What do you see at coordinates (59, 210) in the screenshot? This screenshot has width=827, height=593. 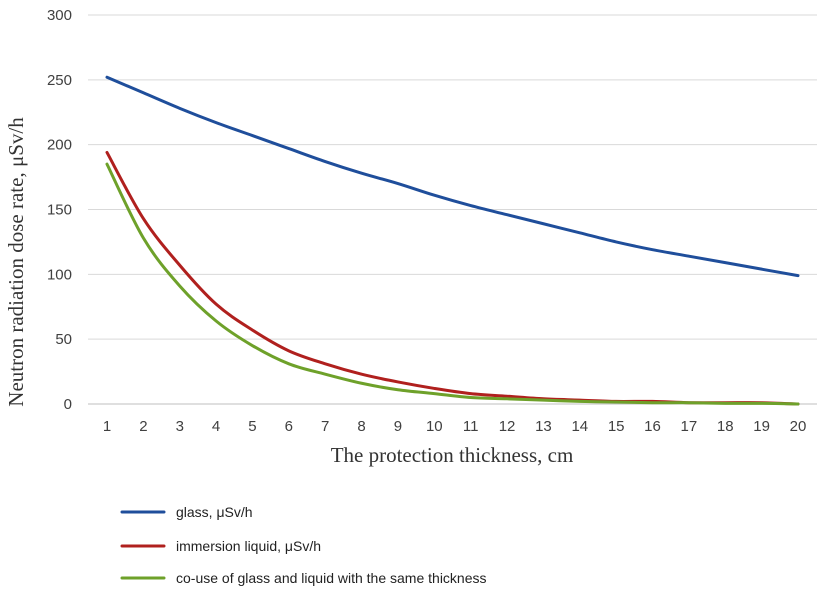 I see `y-tick-label: 150` at bounding box center [59, 210].